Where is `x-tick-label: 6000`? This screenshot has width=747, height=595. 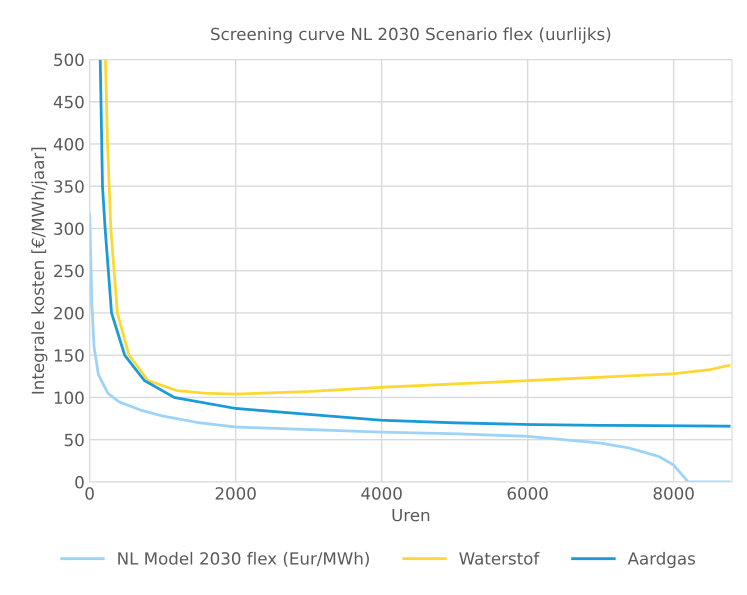 x-tick-label: 6000 is located at coordinates (528, 493).